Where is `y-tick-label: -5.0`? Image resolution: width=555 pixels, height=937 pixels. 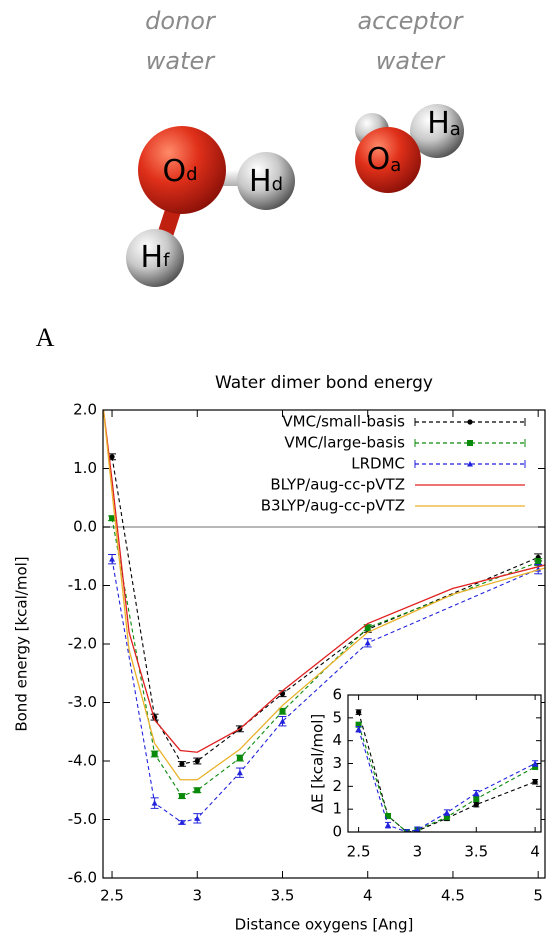
y-tick-label: -5.0 is located at coordinates (82, 819).